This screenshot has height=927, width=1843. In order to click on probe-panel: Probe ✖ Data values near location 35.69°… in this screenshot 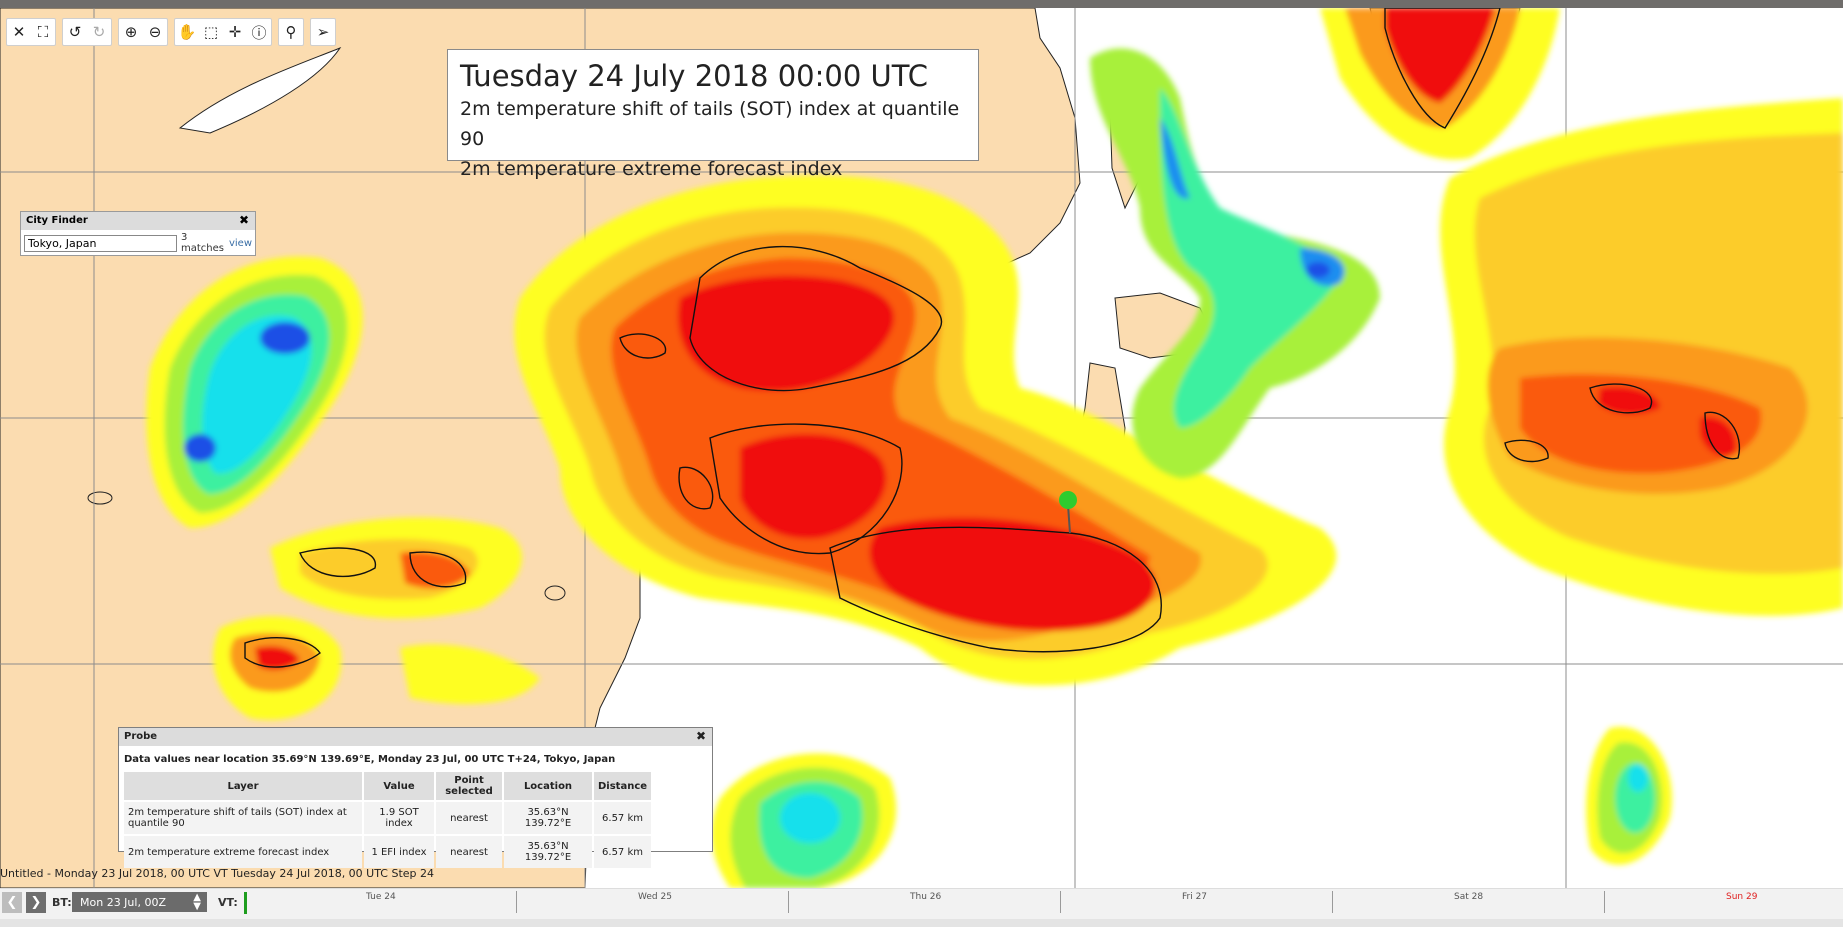, I will do `click(415, 797)`.